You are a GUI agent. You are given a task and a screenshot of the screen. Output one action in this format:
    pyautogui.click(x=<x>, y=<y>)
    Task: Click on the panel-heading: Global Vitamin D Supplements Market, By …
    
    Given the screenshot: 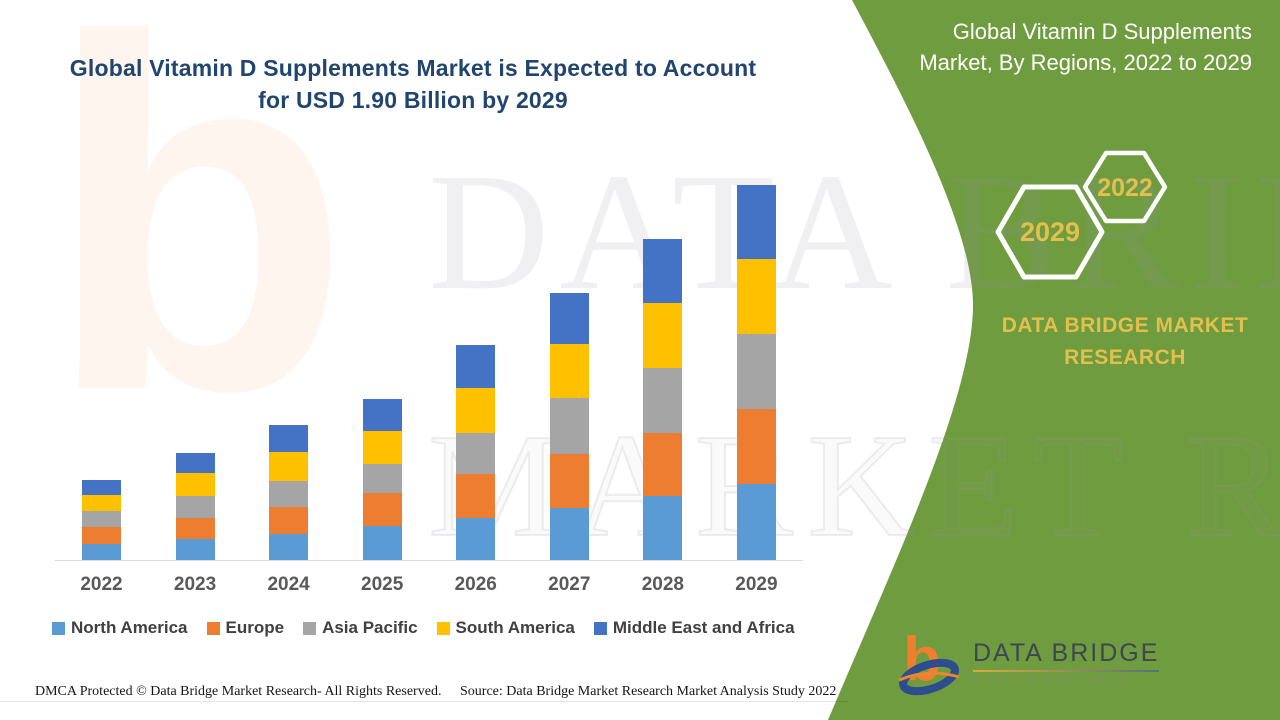 What is the action you would take?
    pyautogui.click(x=1085, y=47)
    